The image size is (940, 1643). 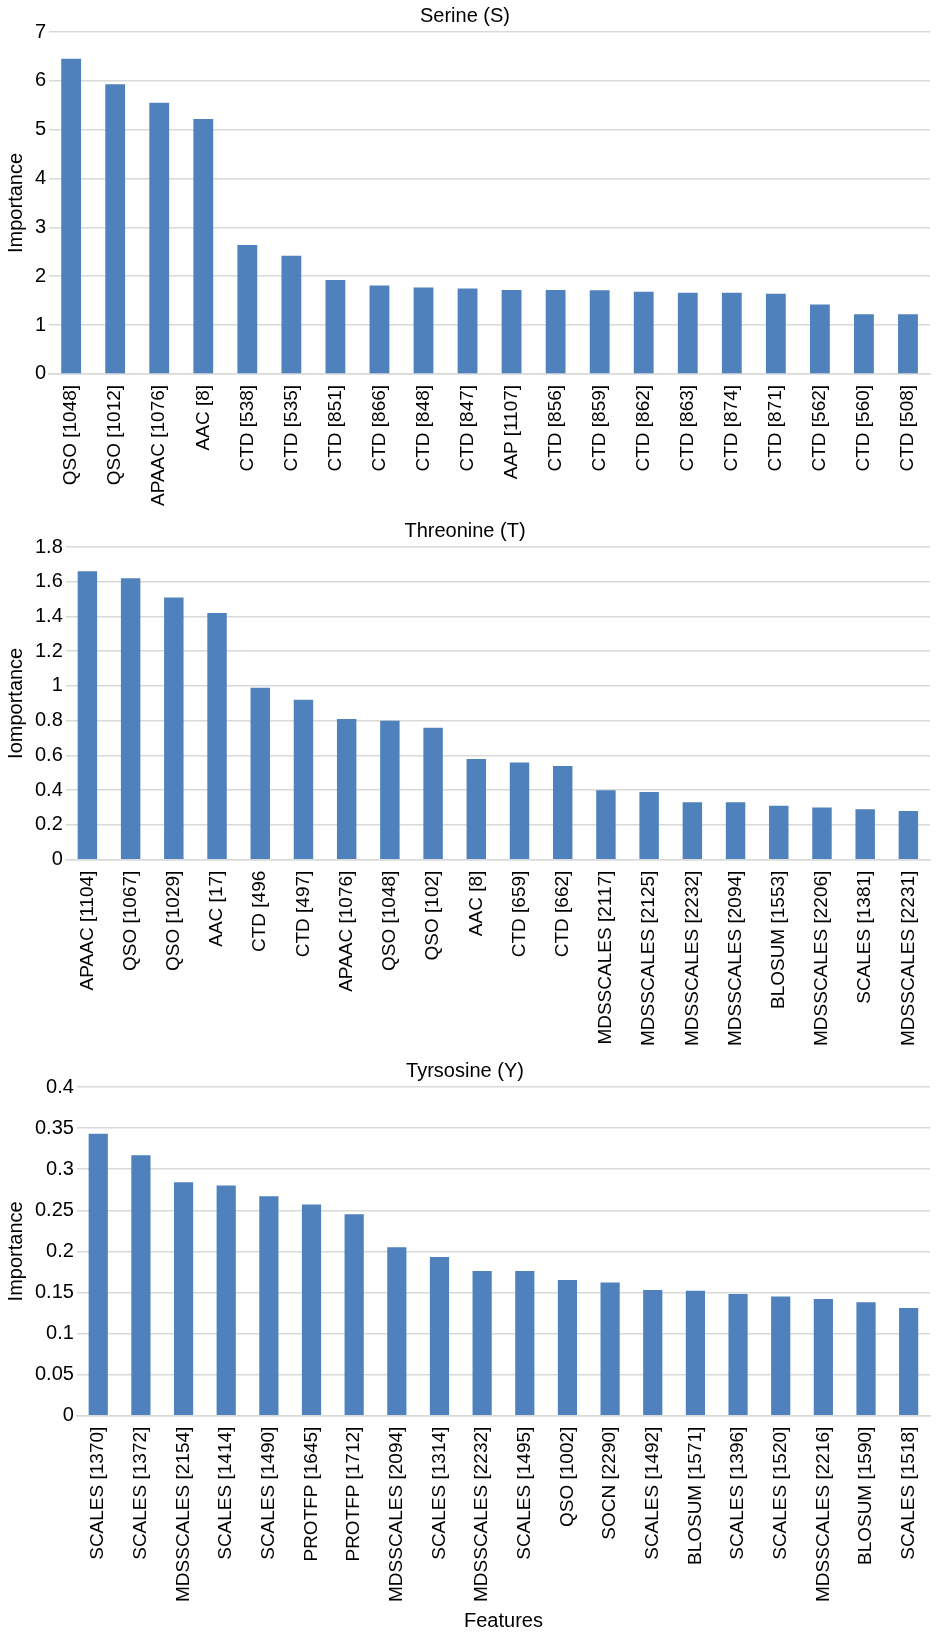 What do you see at coordinates (173, 921) in the screenshot?
I see `x-tick-label: QSO [1029]` at bounding box center [173, 921].